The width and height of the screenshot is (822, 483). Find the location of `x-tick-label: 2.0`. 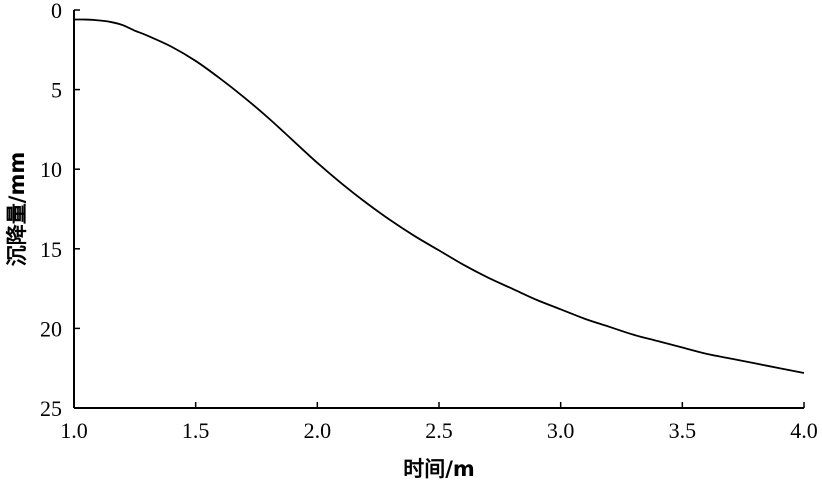

x-tick-label: 2.0 is located at coordinates (318, 430).